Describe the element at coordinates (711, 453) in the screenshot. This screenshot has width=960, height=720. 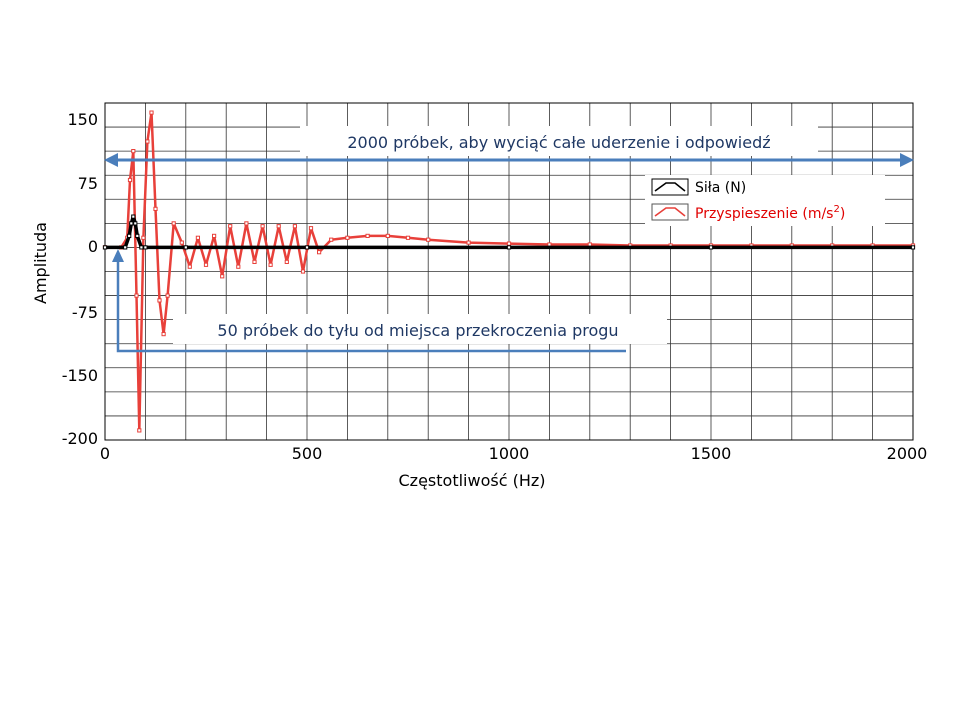
I see `x-tick-label: 1500` at that location.